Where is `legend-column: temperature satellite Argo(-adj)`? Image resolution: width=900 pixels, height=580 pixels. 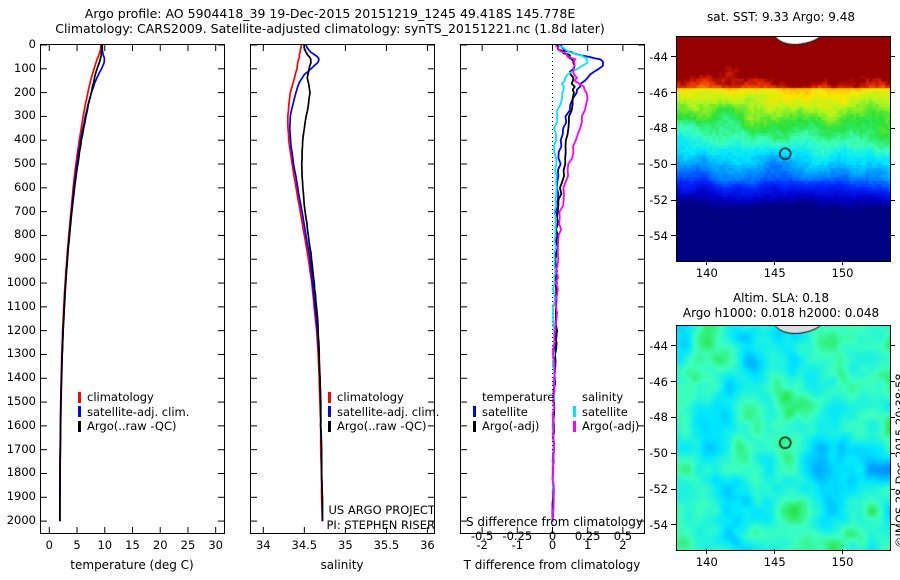
legend-column: temperature satellite Argo(-adj) is located at coordinates (513, 412).